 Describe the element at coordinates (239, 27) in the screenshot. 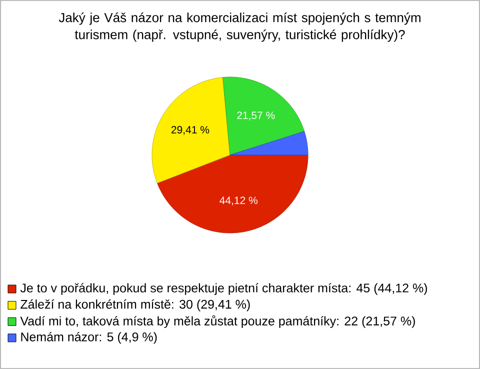

I see `chart-title: Jaký je Váš názor na komercializaci míst spojených s temným turismem (např. vstupné, suvenýry, turistické prohlídky)?` at that location.